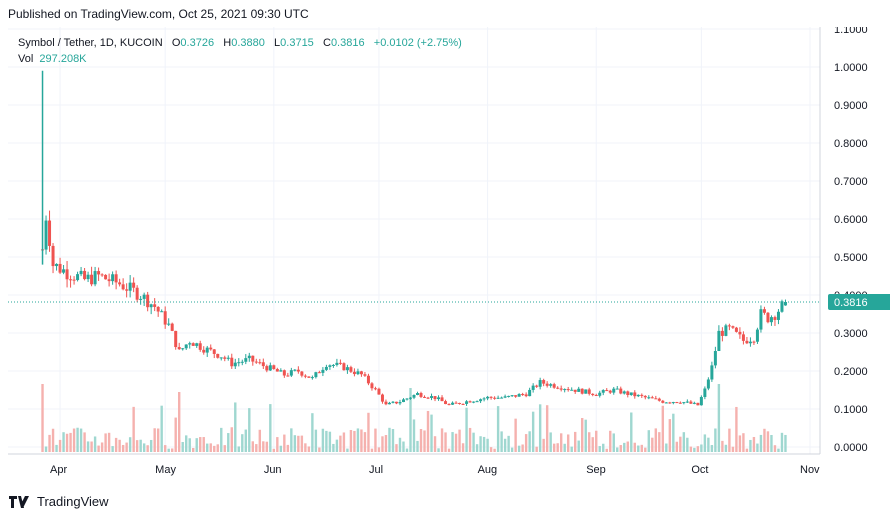 This screenshot has width=892, height=521. I want to click on symbol-label: Symbol / Tether, 1D, KUCOIN, so click(90, 43).